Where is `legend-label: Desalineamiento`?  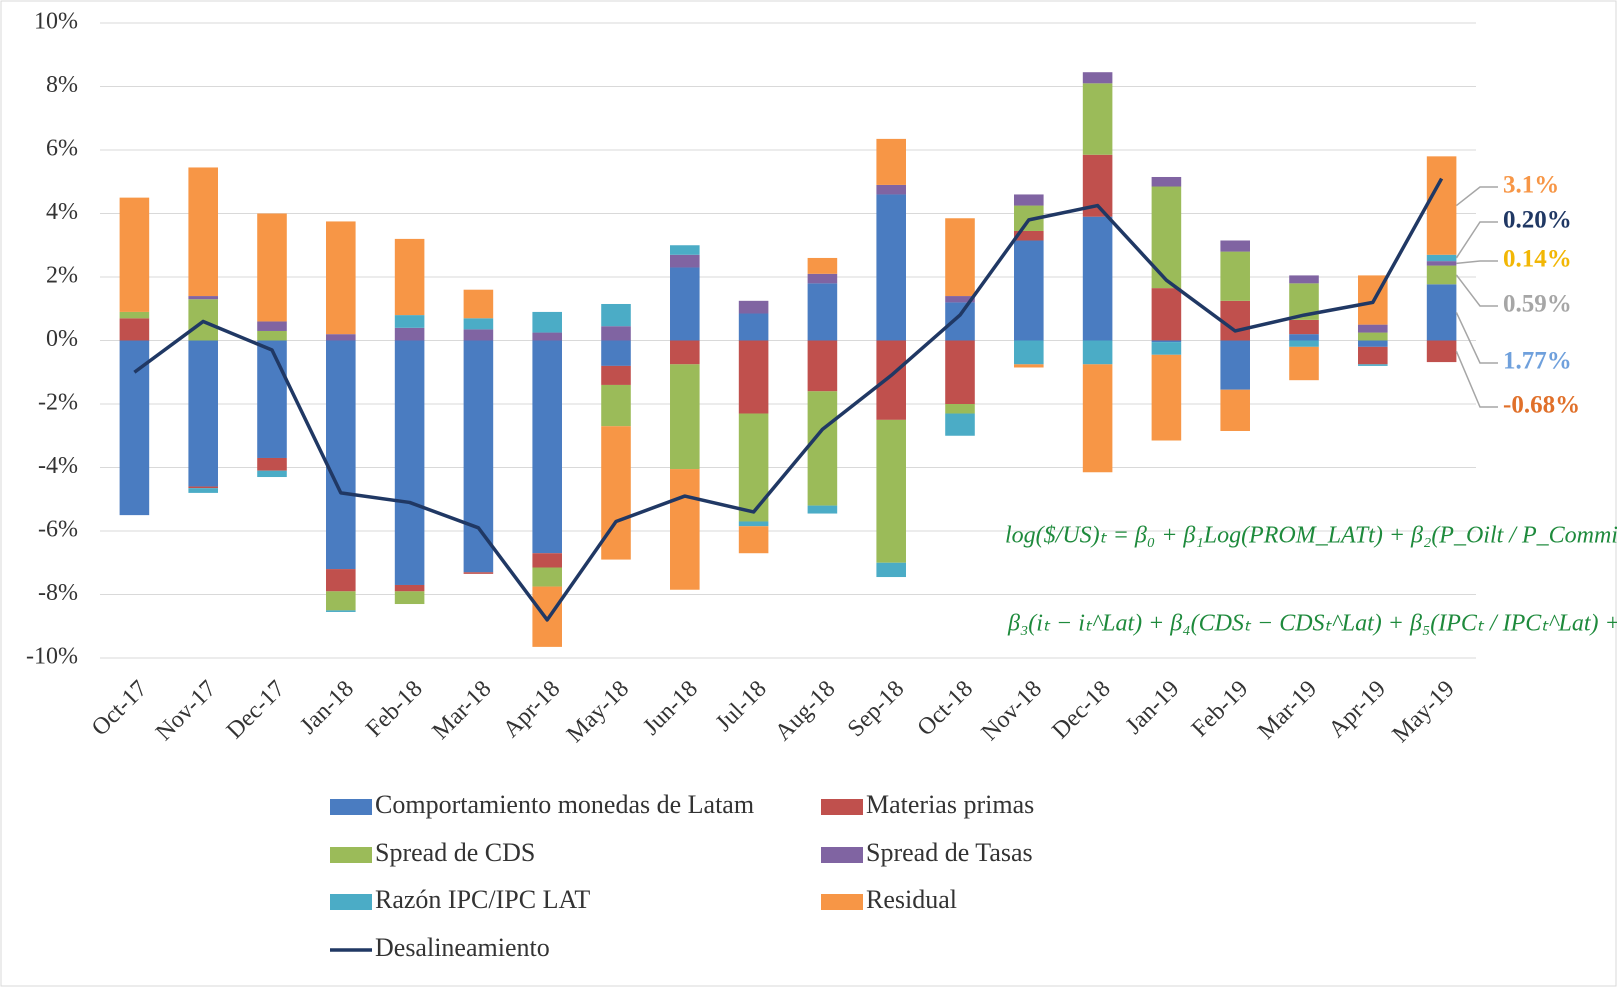 legend-label: Desalineamiento is located at coordinates (462, 947).